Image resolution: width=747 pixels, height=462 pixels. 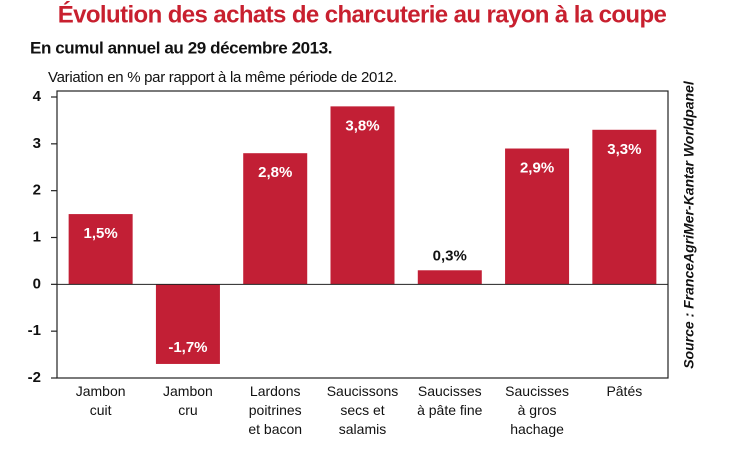 What do you see at coordinates (37, 96) in the screenshot?
I see `y-tick-label: 4` at bounding box center [37, 96].